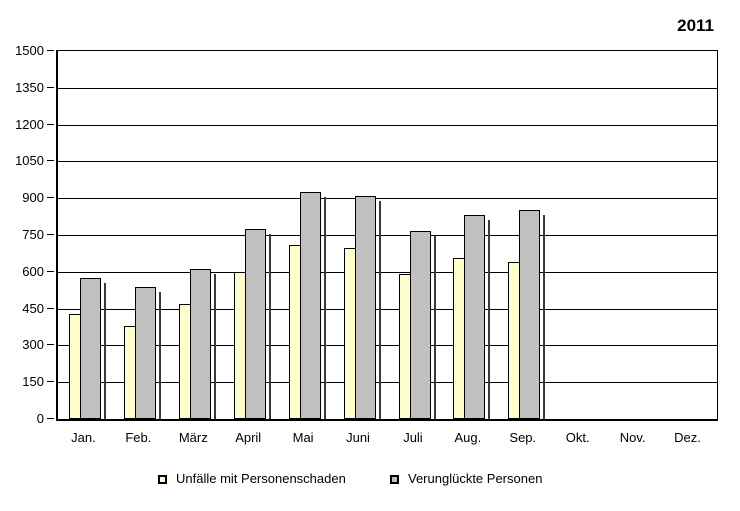 This screenshot has width=740, height=511. Describe the element at coordinates (33, 381) in the screenshot. I see `y-axis-tick-label: 150` at that location.